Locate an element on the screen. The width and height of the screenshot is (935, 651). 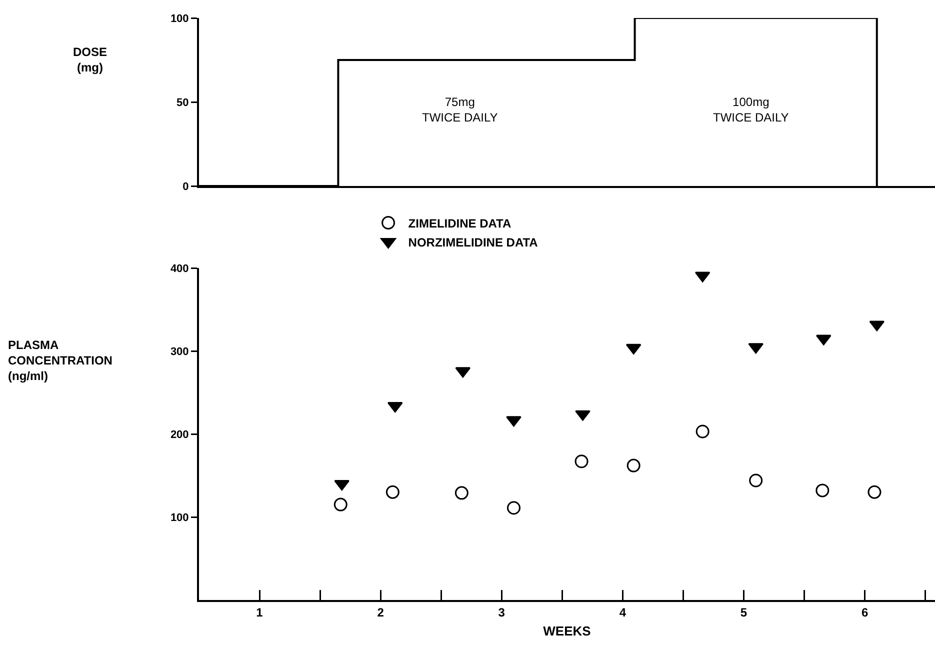
y-tick-label: 200 is located at coordinates (179, 434).